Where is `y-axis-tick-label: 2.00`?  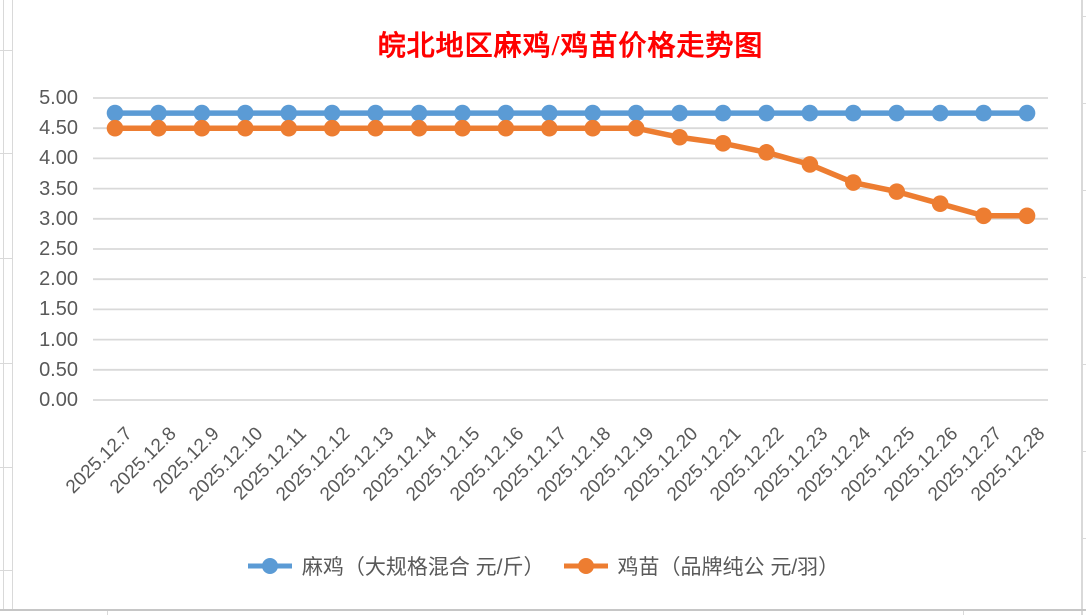
y-axis-tick-label: 2.00 is located at coordinates (58, 279).